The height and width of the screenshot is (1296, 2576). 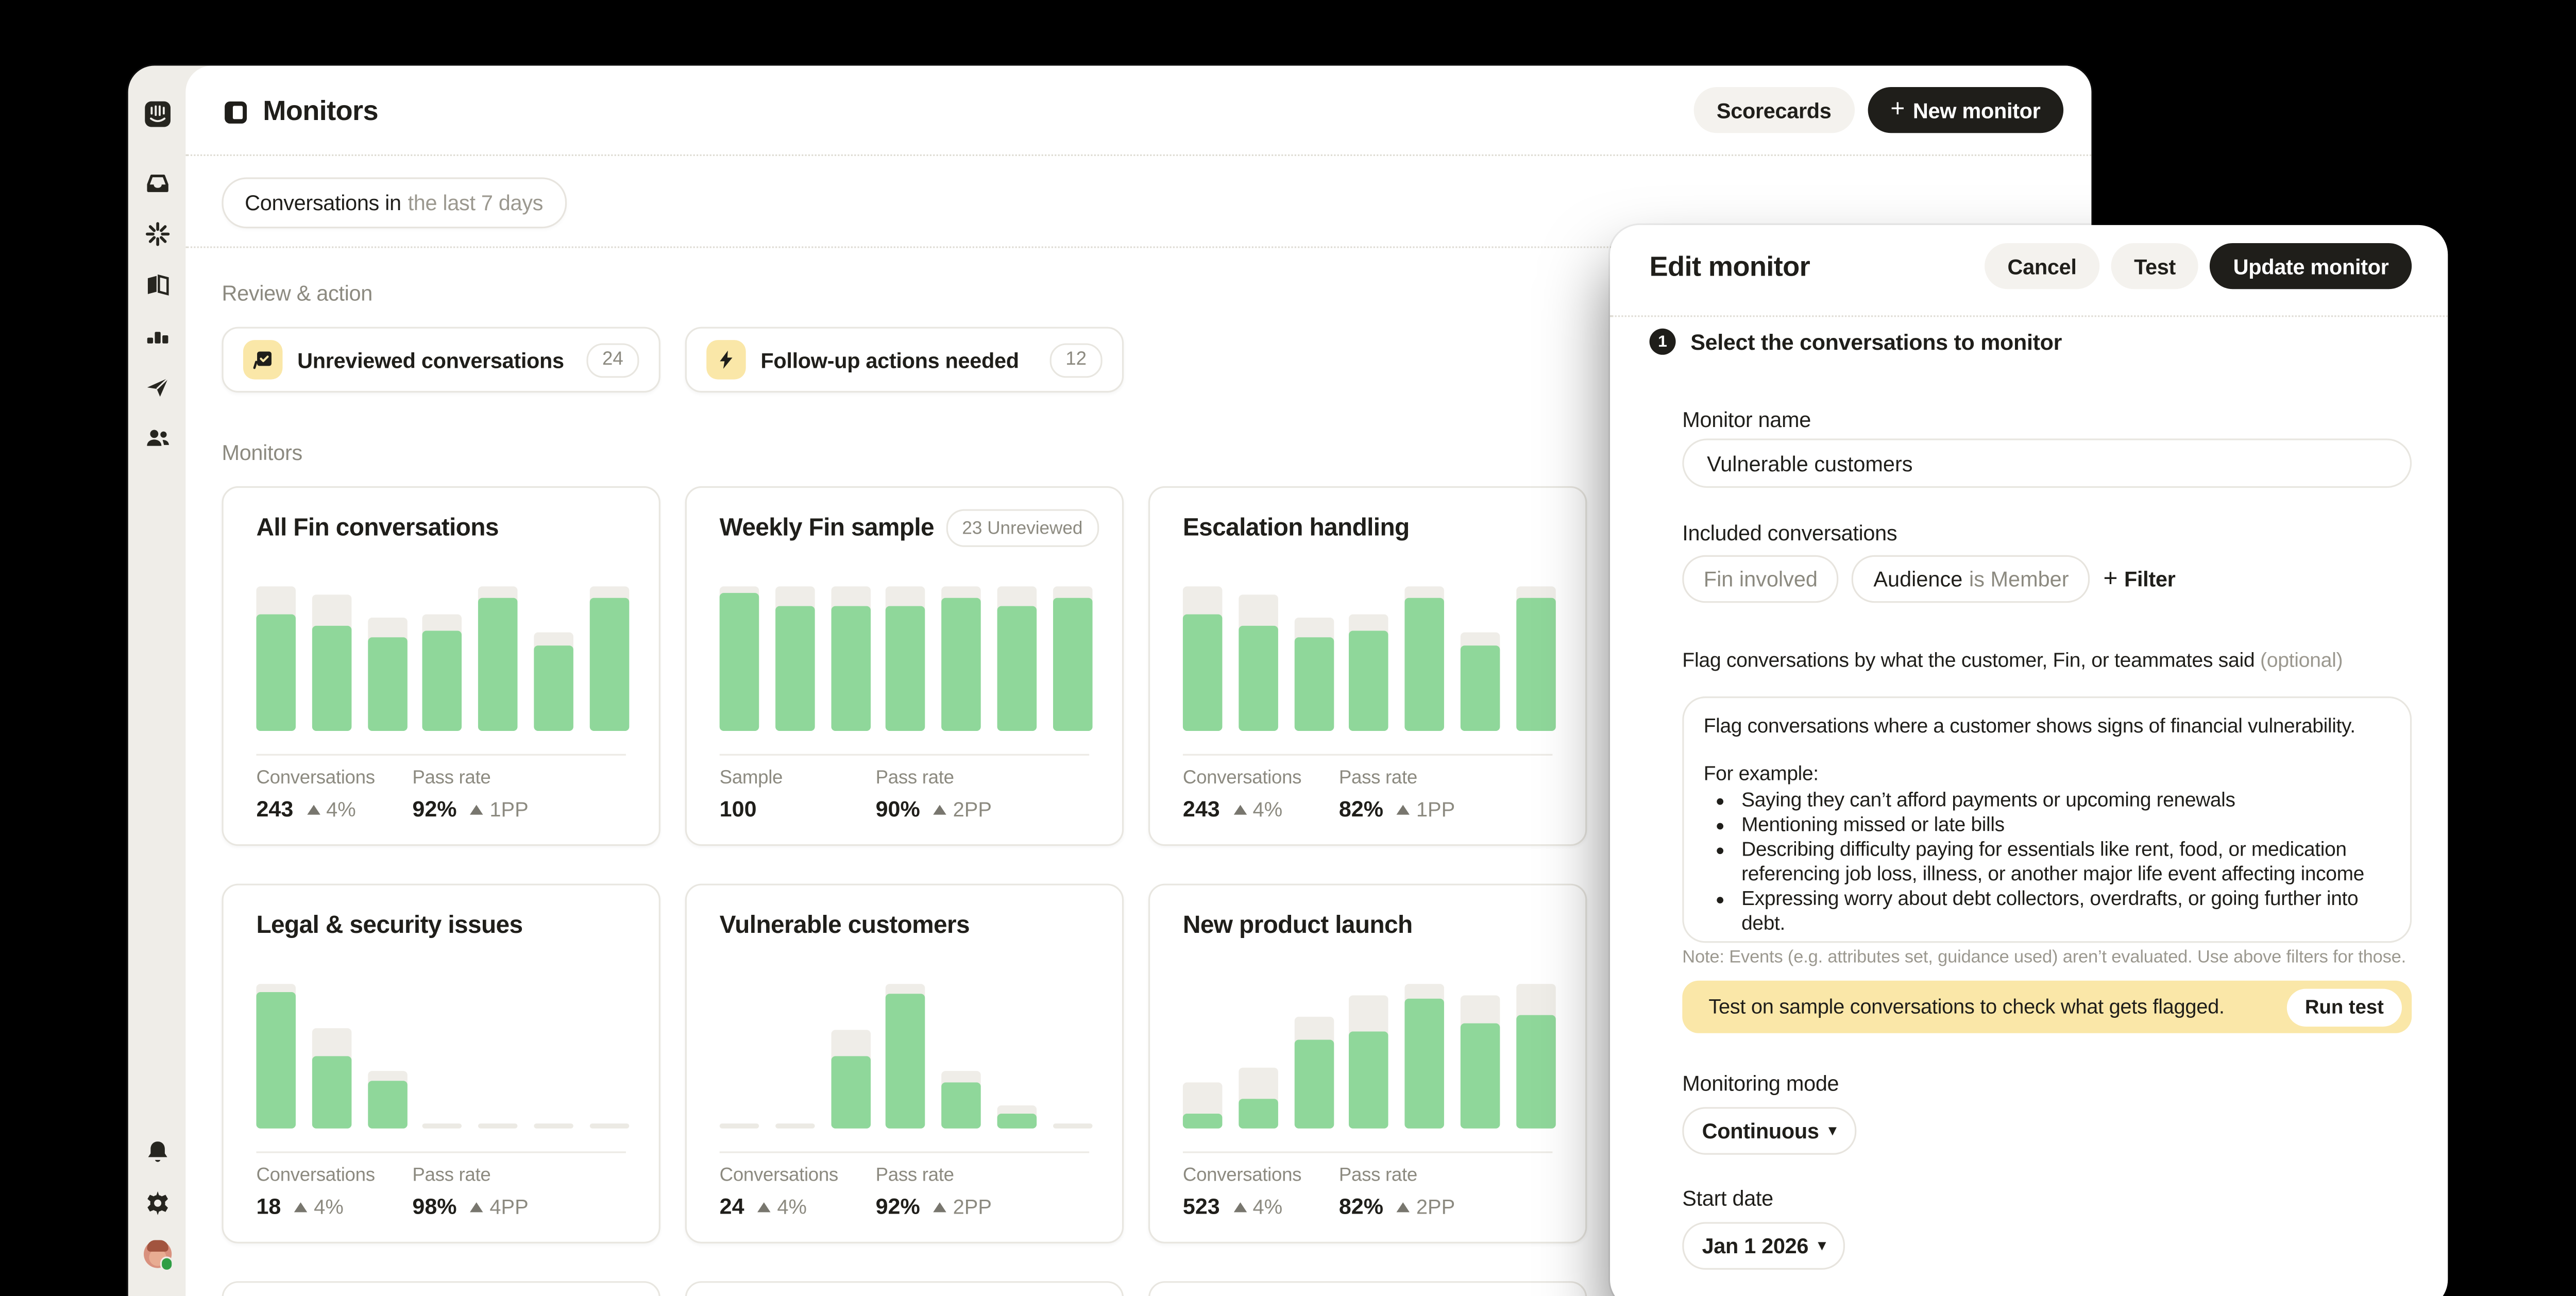 I want to click on bar-empty-dash, so click(x=739, y=1126).